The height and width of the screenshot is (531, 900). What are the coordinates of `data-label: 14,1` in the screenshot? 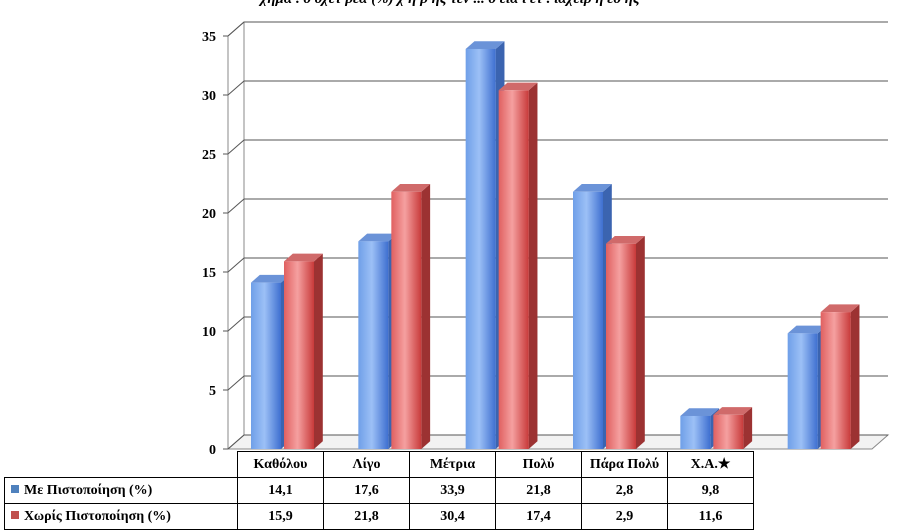 It's located at (280, 490).